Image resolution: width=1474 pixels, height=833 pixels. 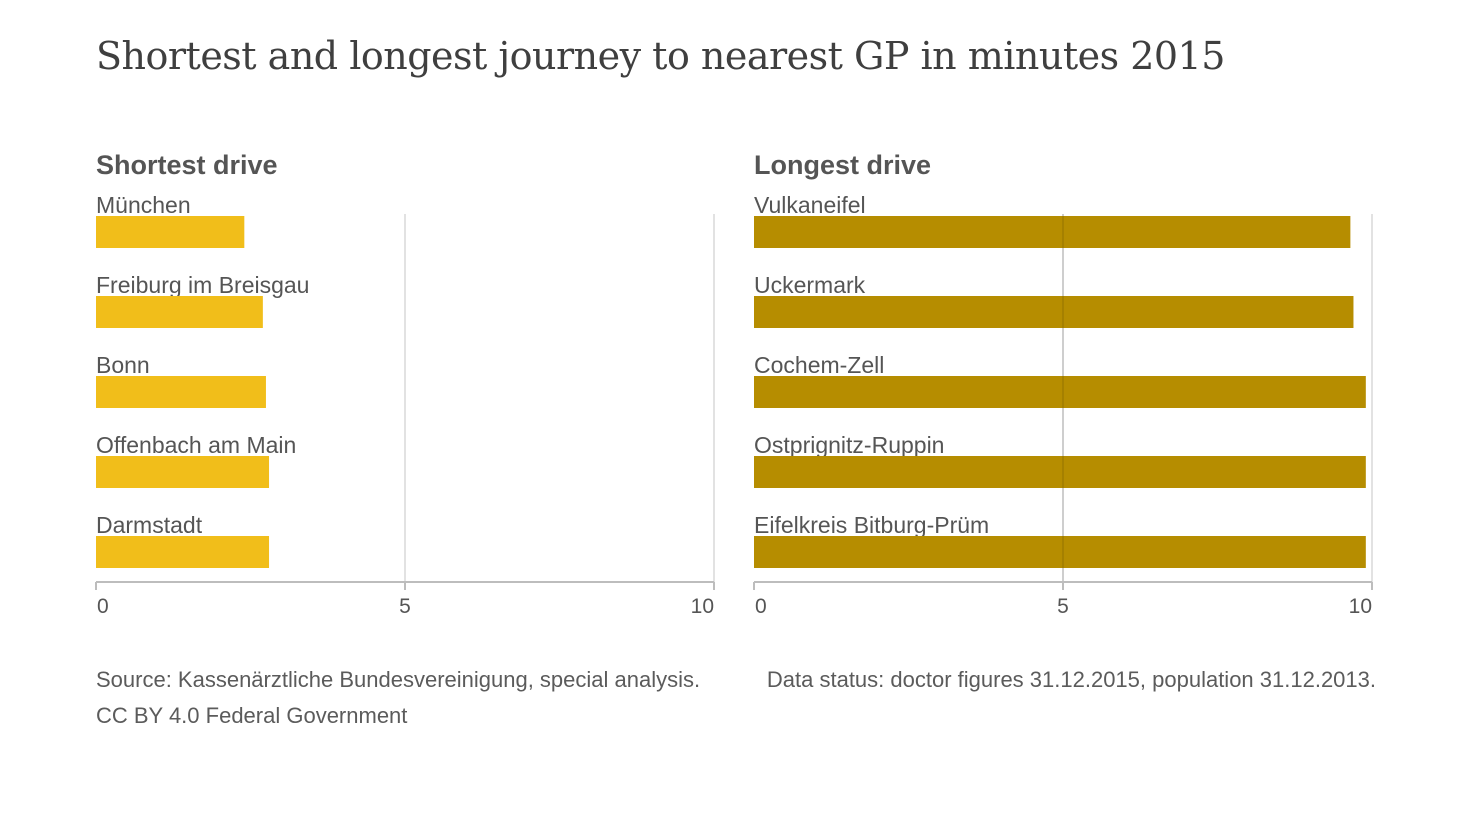 What do you see at coordinates (252, 715) in the screenshot?
I see `license-text: CC BY 4.0 Federal Government` at bounding box center [252, 715].